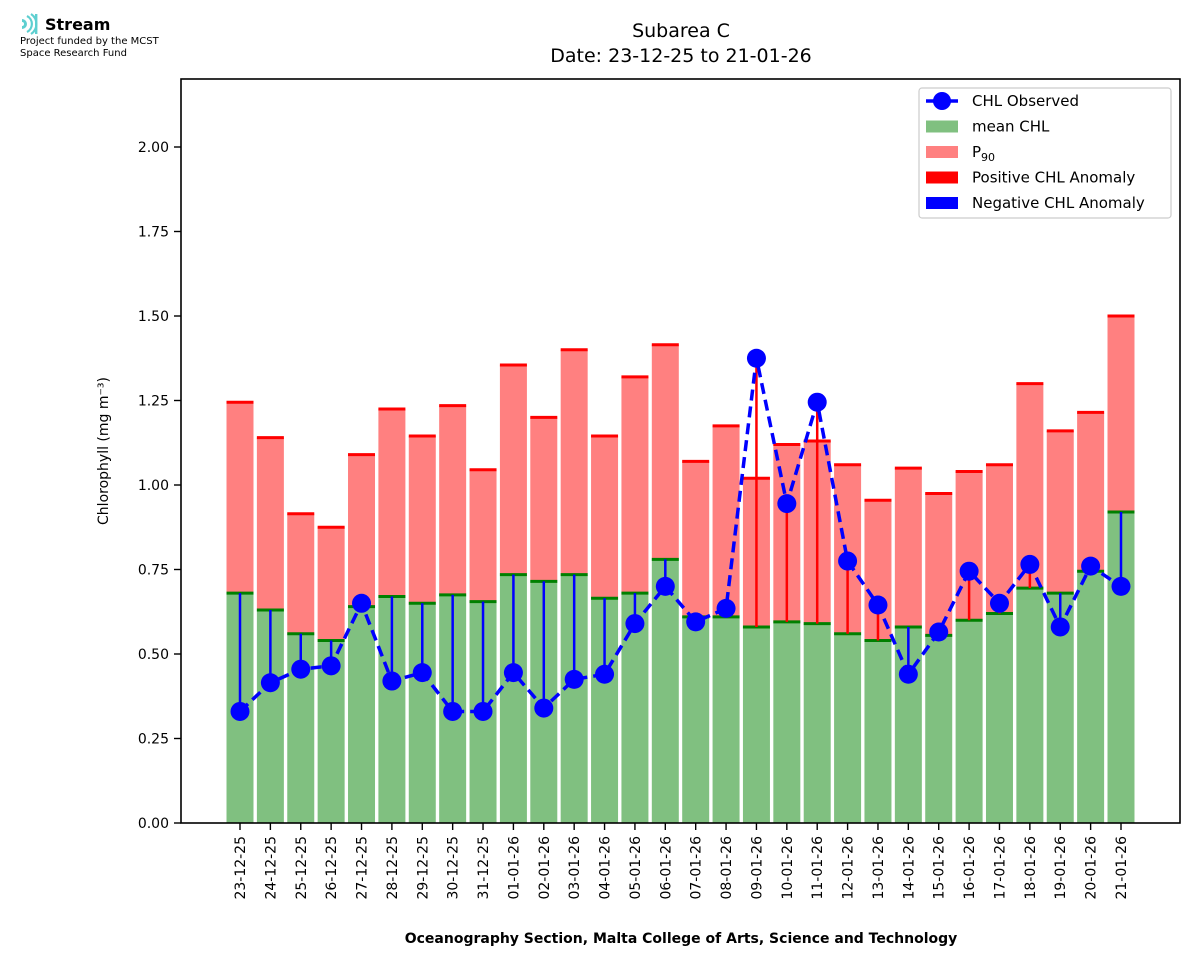  I want to click on x-tick-label: 16-01-26, so click(970, 868).